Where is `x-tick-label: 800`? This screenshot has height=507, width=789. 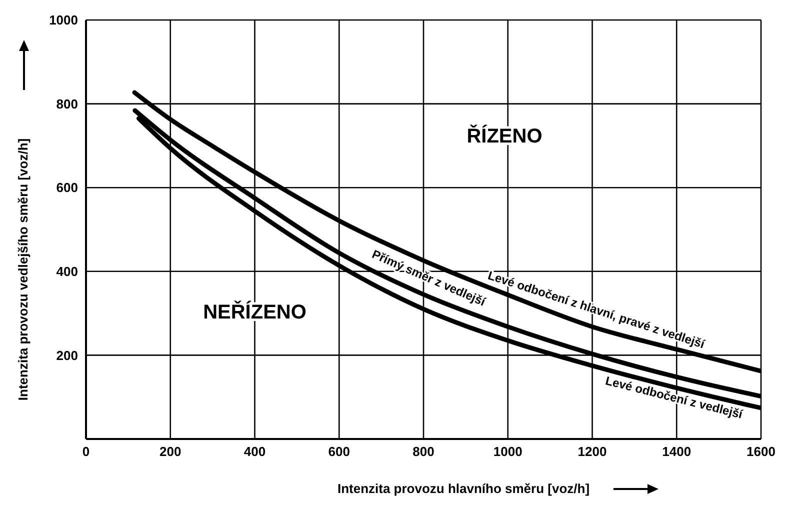 x-tick-label: 800 is located at coordinates (423, 452).